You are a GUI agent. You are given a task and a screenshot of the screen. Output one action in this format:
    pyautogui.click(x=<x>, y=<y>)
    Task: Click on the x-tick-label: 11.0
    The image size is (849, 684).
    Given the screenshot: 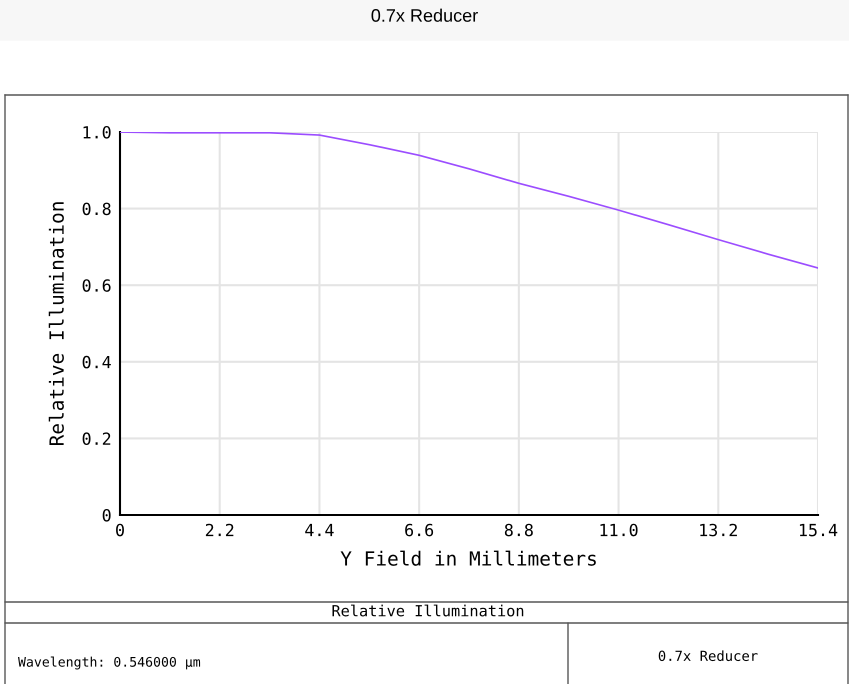 What is the action you would take?
    pyautogui.click(x=619, y=530)
    